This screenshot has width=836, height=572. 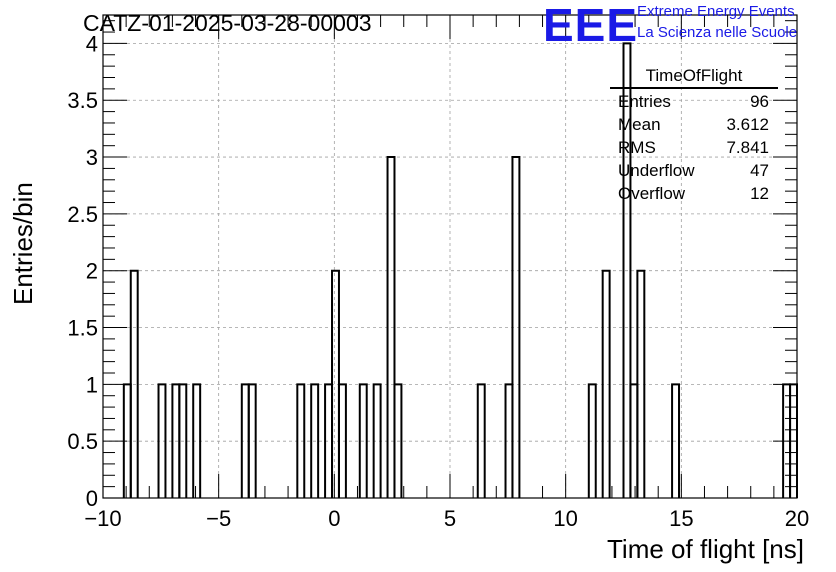 What do you see at coordinates (92, 271) in the screenshot?
I see `y-tick-label: 2` at bounding box center [92, 271].